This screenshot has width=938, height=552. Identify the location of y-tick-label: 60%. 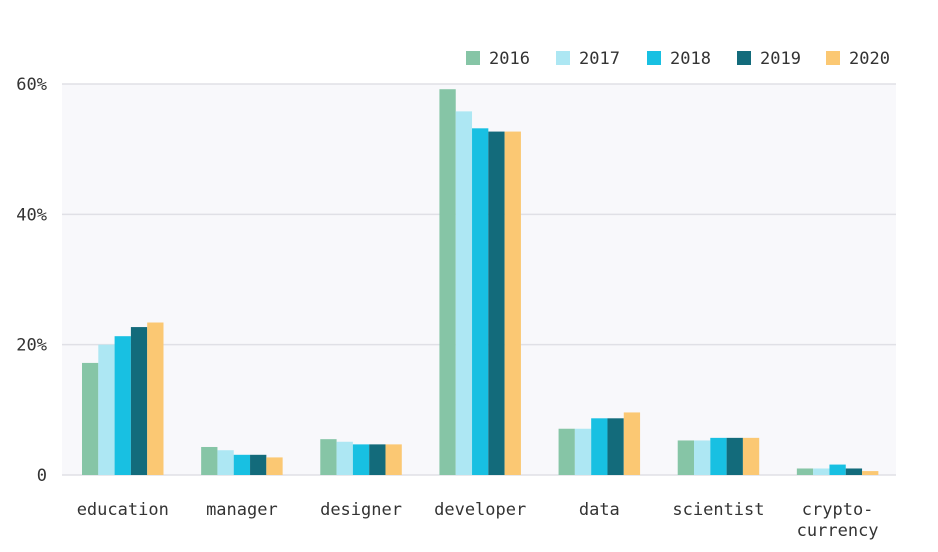
(31, 85).